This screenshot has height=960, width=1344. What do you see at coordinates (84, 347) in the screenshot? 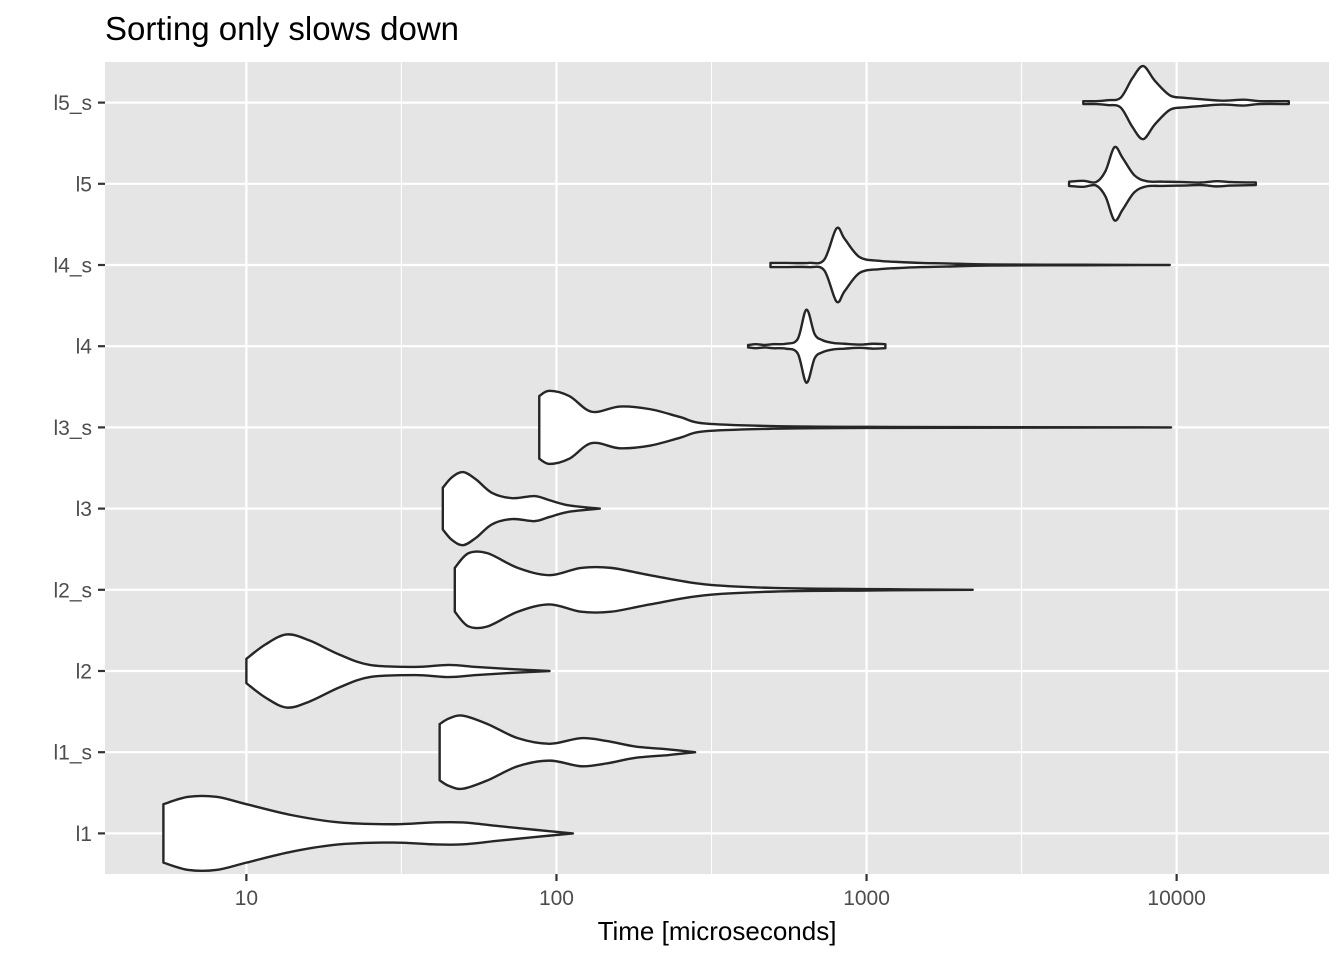
I see `y-tick-label-l4: l4` at bounding box center [84, 347].